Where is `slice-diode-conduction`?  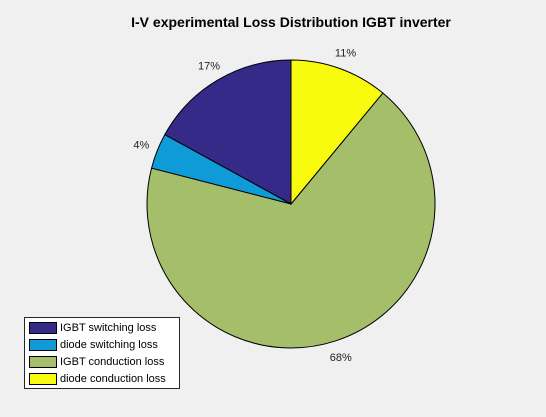
slice-diode-conduction is located at coordinates (337, 132).